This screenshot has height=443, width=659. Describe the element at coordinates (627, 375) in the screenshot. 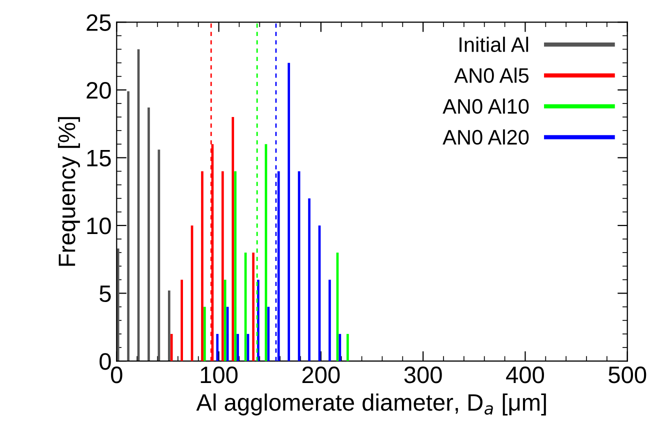

I see `x-tick-label: 500` at that location.